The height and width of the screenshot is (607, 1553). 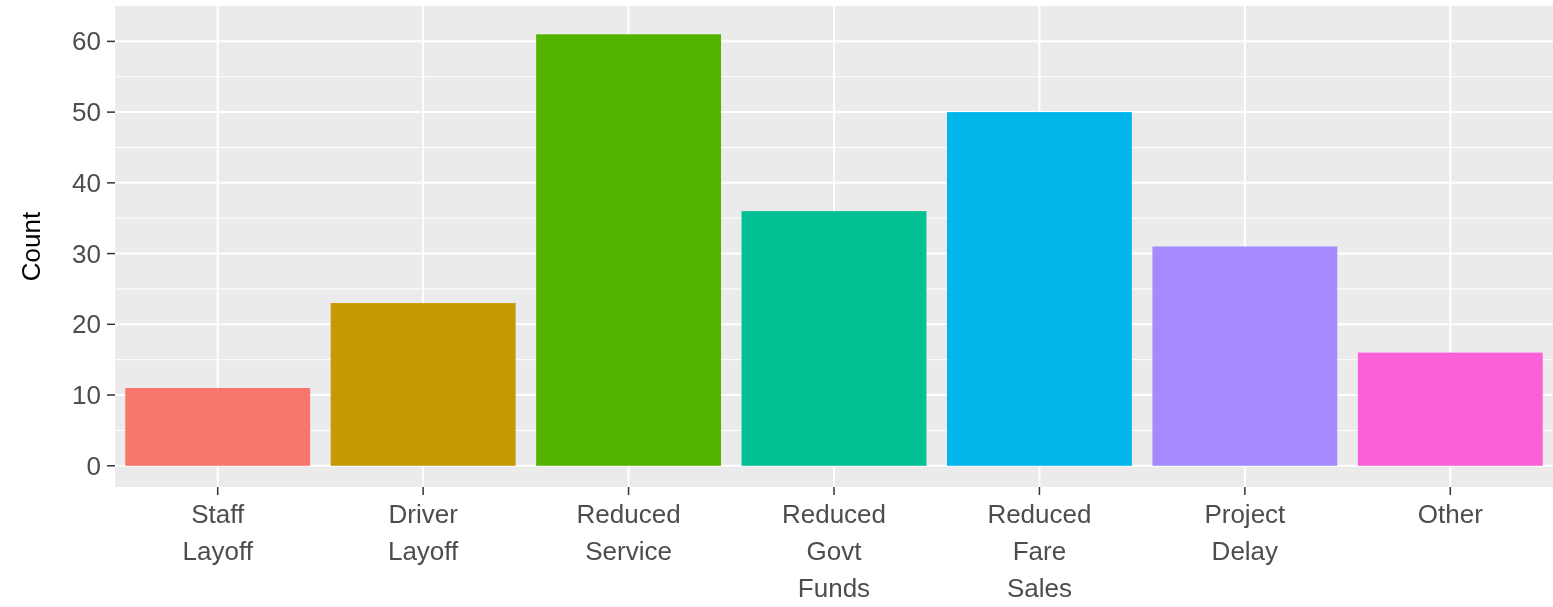 What do you see at coordinates (93, 465) in the screenshot?
I see `y-tick-label: 0` at bounding box center [93, 465].